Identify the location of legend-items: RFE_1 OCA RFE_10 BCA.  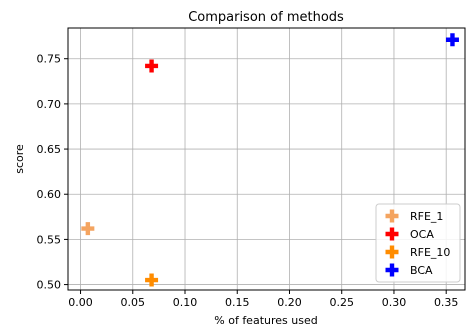
(417, 243).